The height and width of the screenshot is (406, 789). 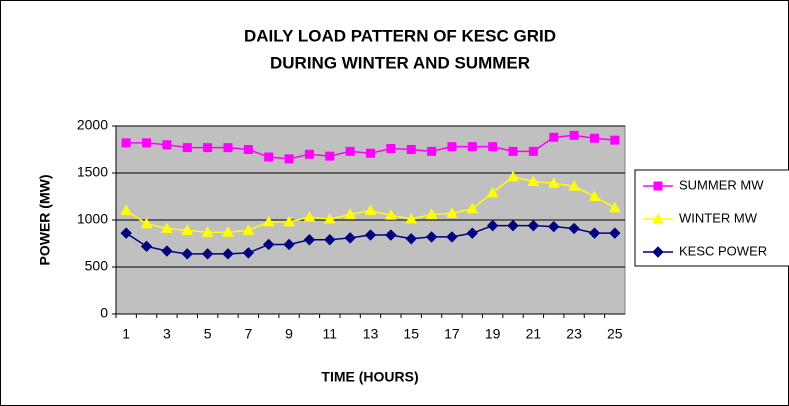 What do you see at coordinates (574, 334) in the screenshot?
I see `x-tick-label: 23` at bounding box center [574, 334].